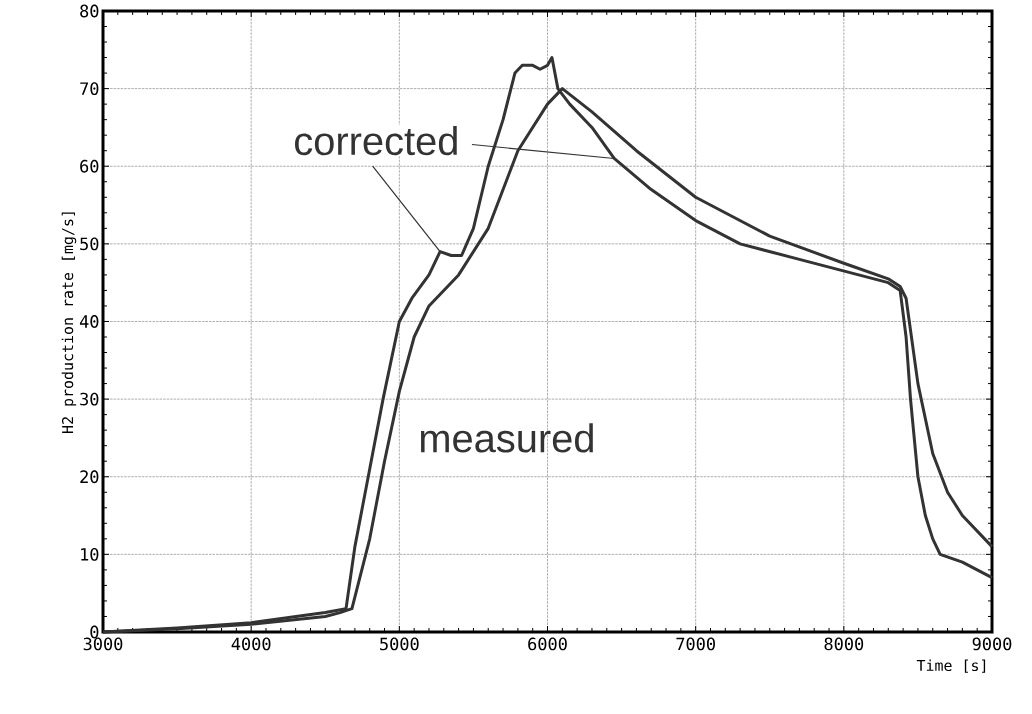 The height and width of the screenshot is (714, 1032). I want to click on y-tick-label: 70, so click(89, 89).